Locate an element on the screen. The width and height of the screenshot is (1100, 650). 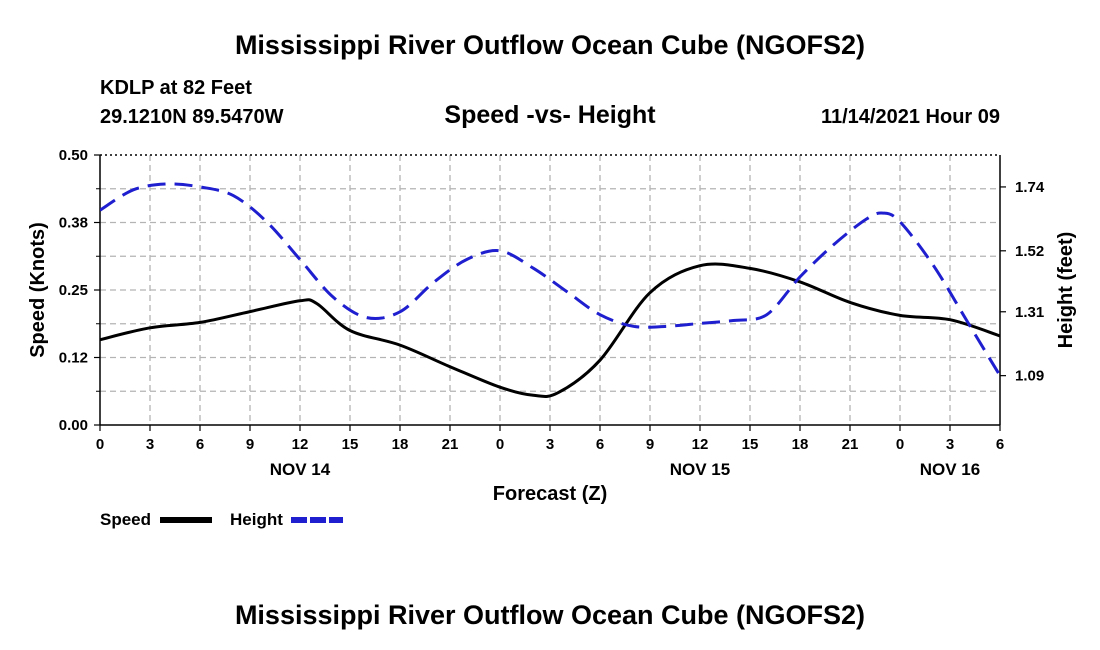
y-tick-label: 0.25 is located at coordinates (73, 290).